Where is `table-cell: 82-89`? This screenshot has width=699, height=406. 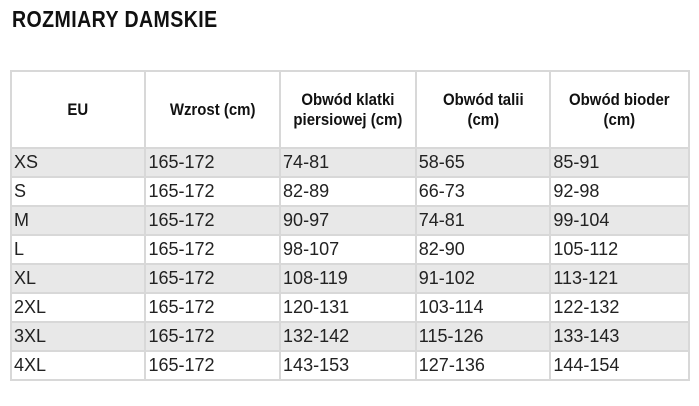
table-cell: 82-89 is located at coordinates (348, 191).